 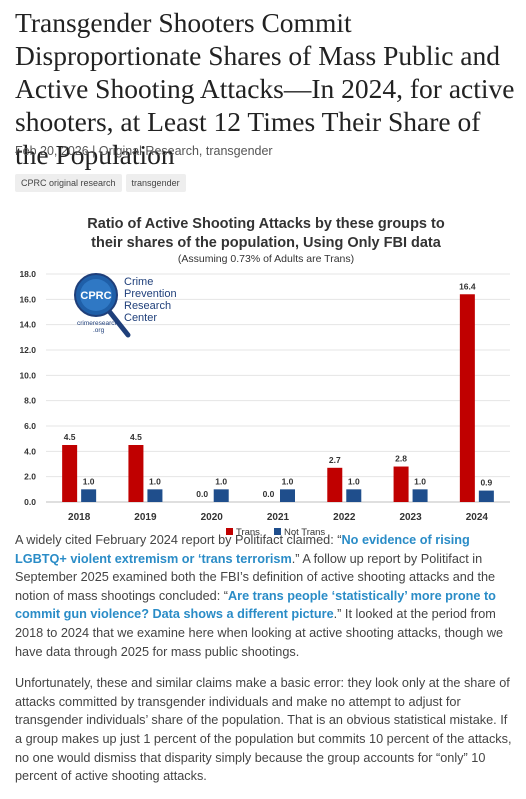 What do you see at coordinates (27, 274) in the screenshot?
I see `y-tick-label: 18.0` at bounding box center [27, 274].